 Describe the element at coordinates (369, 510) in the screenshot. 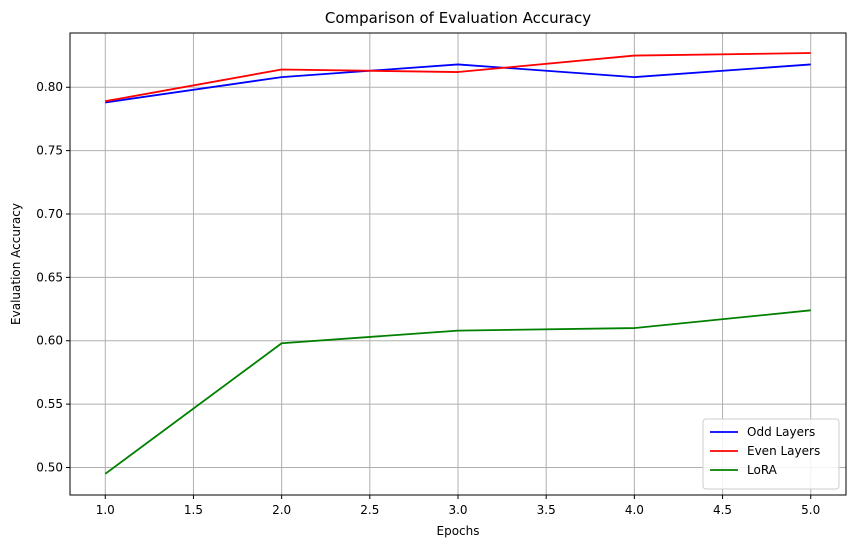

I see `x-tick-label: 2.5` at that location.